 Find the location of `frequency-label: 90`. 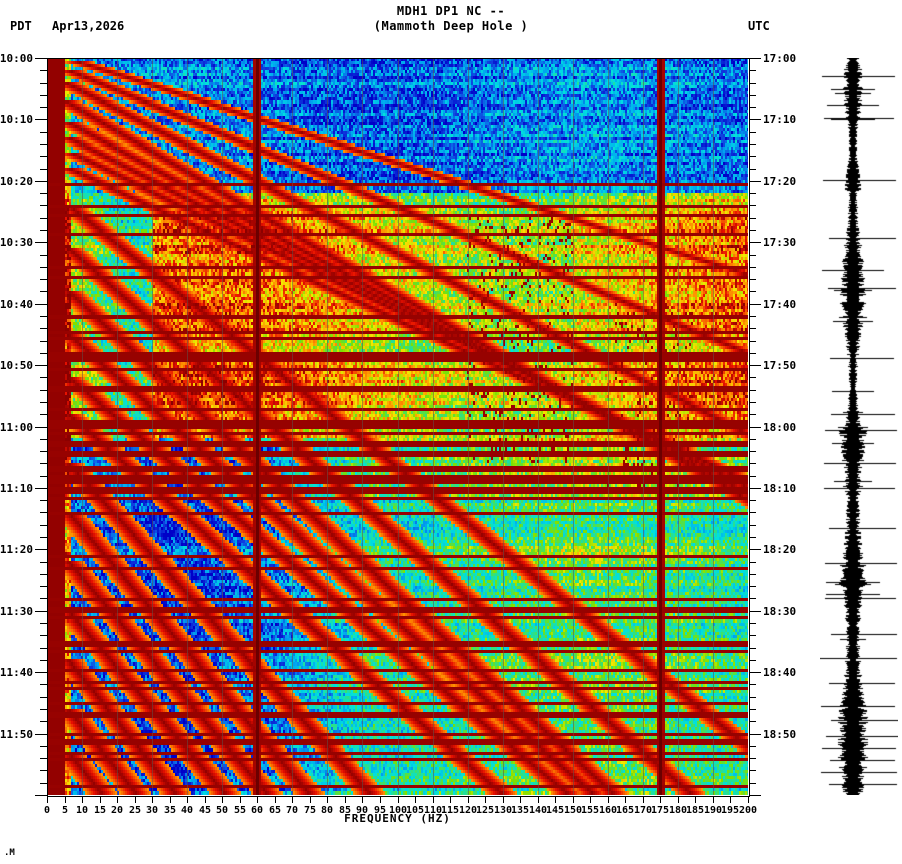

frequency-label: 90 is located at coordinates (362, 810).